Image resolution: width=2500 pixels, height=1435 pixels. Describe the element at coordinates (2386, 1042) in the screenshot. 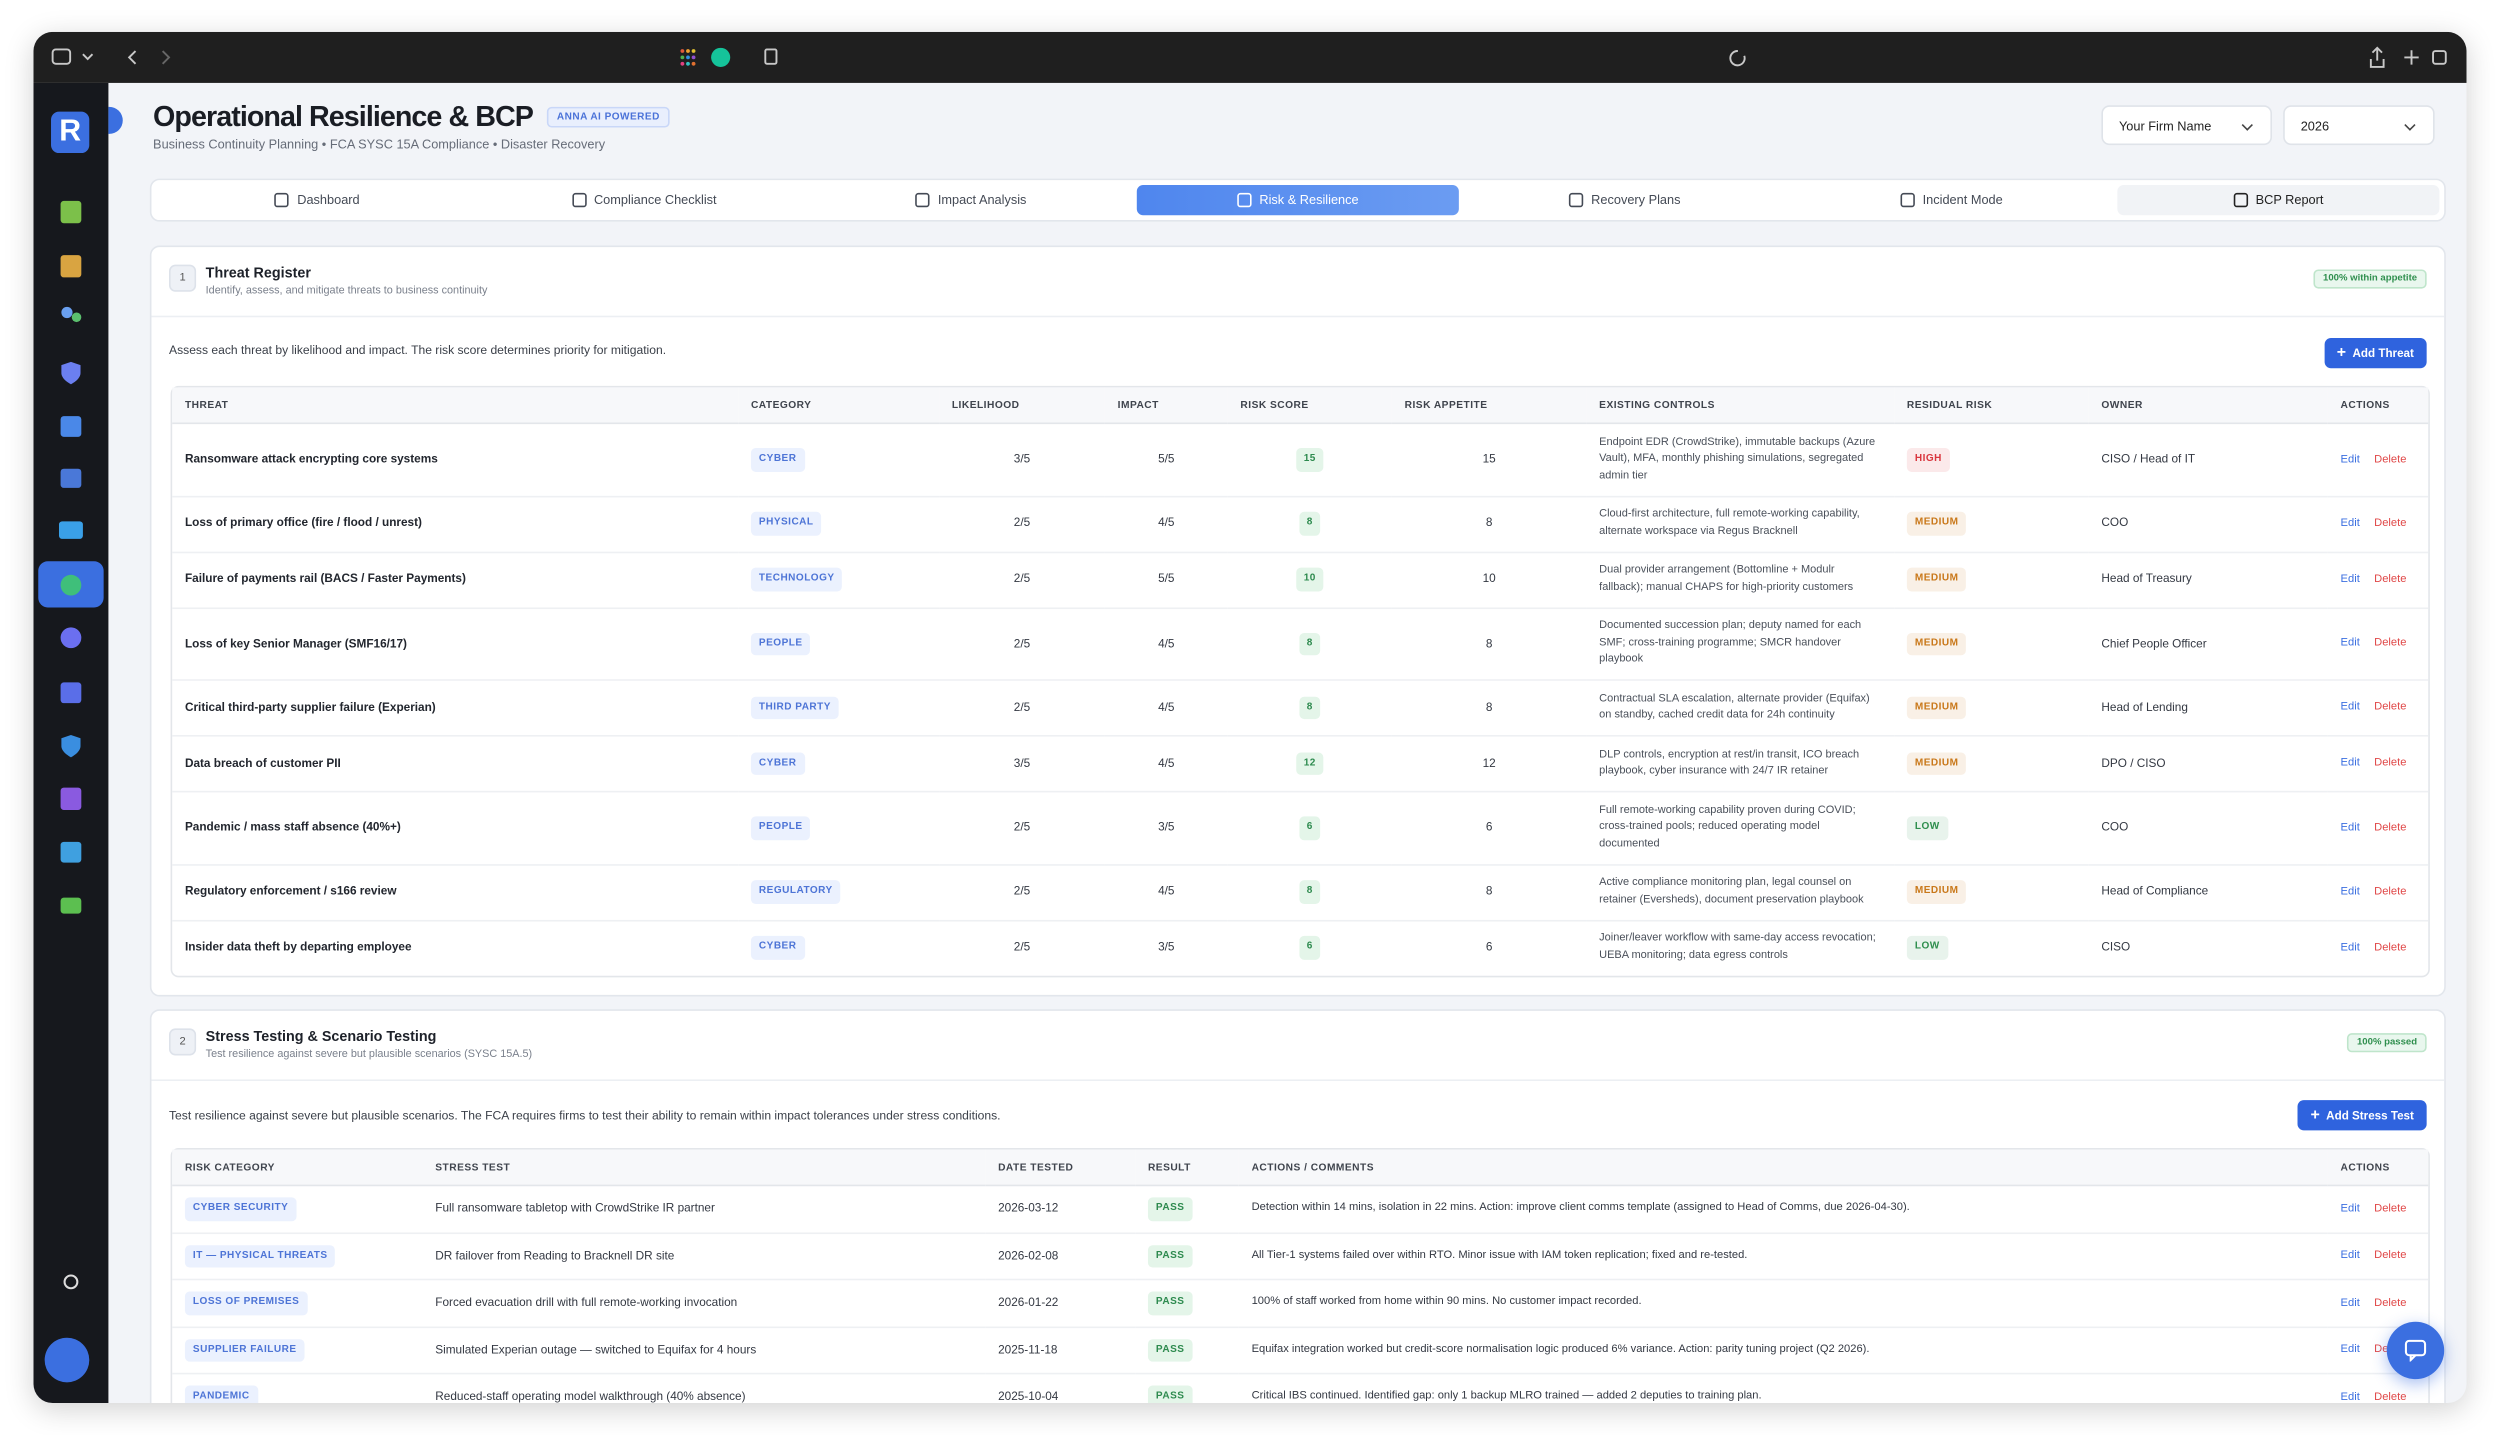

I see `section-status: 100% passed` at that location.